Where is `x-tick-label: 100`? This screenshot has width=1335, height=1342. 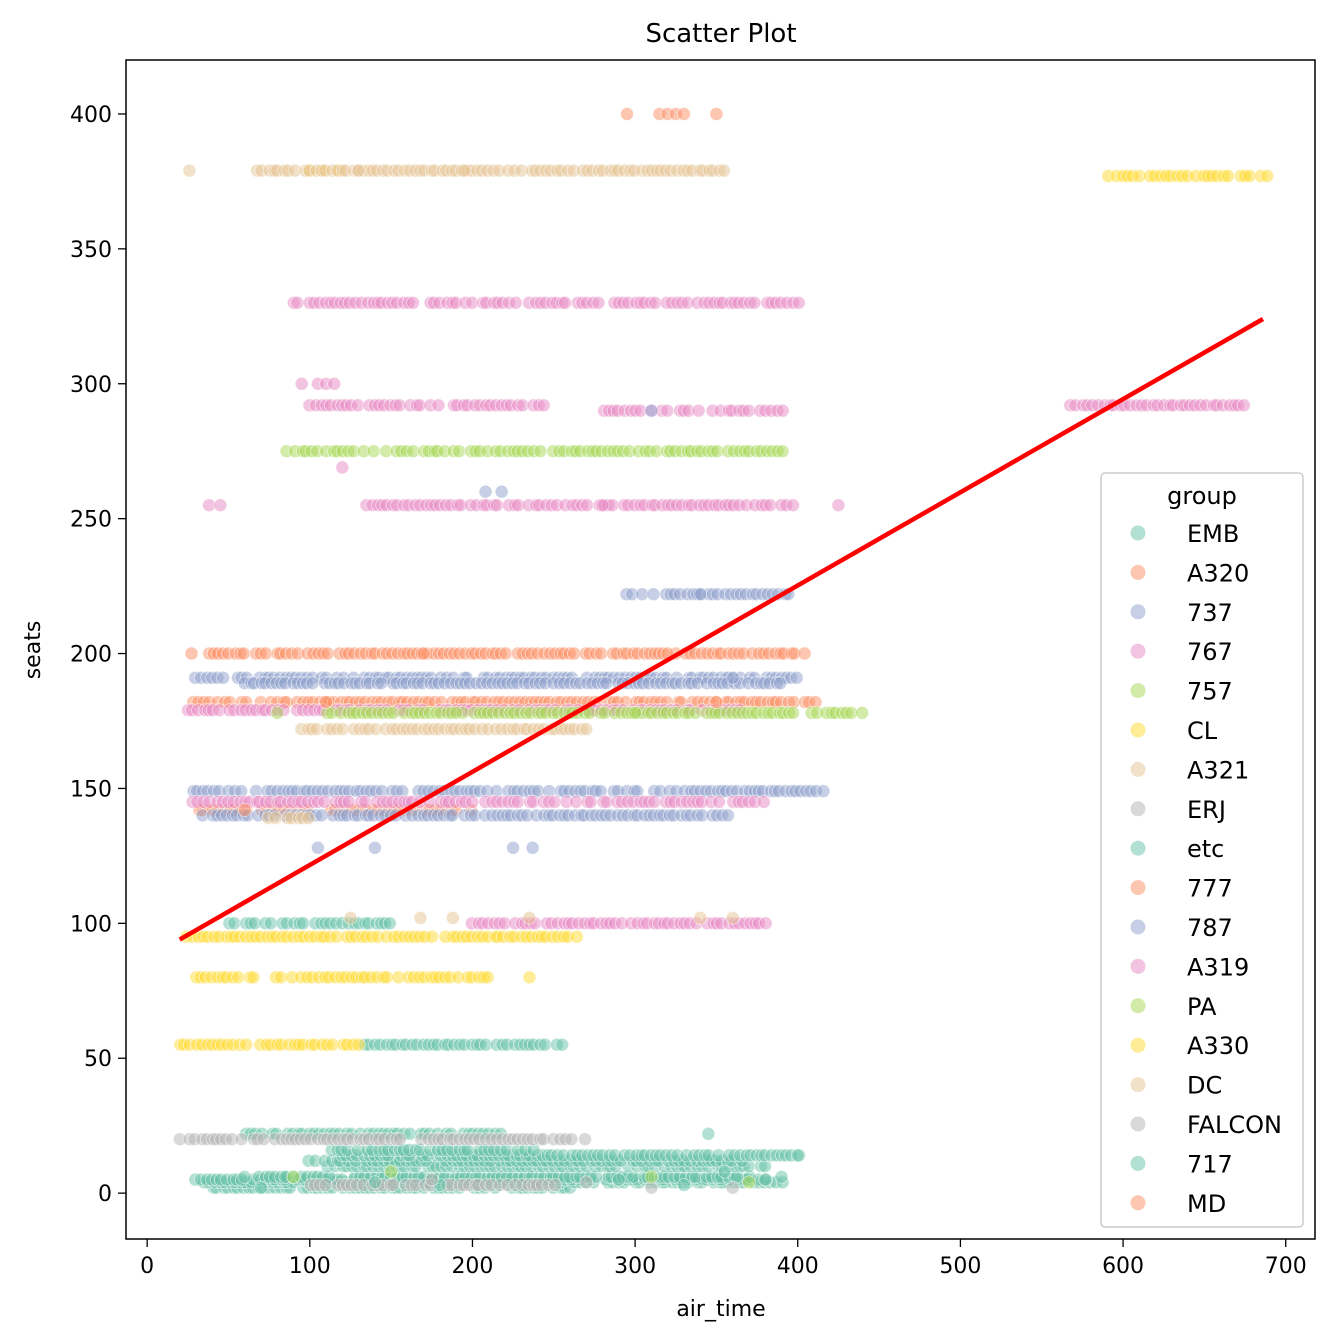 x-tick-label: 100 is located at coordinates (310, 1266).